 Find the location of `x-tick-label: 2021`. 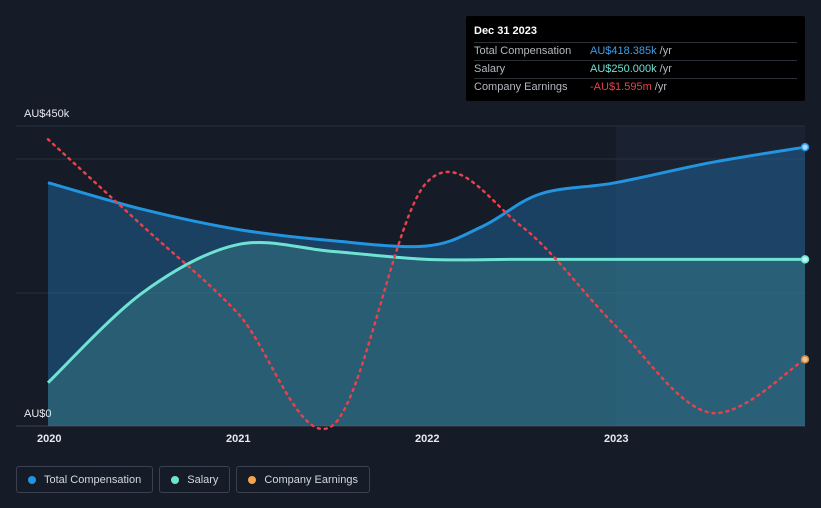

x-tick-label: 2021 is located at coordinates (238, 439).